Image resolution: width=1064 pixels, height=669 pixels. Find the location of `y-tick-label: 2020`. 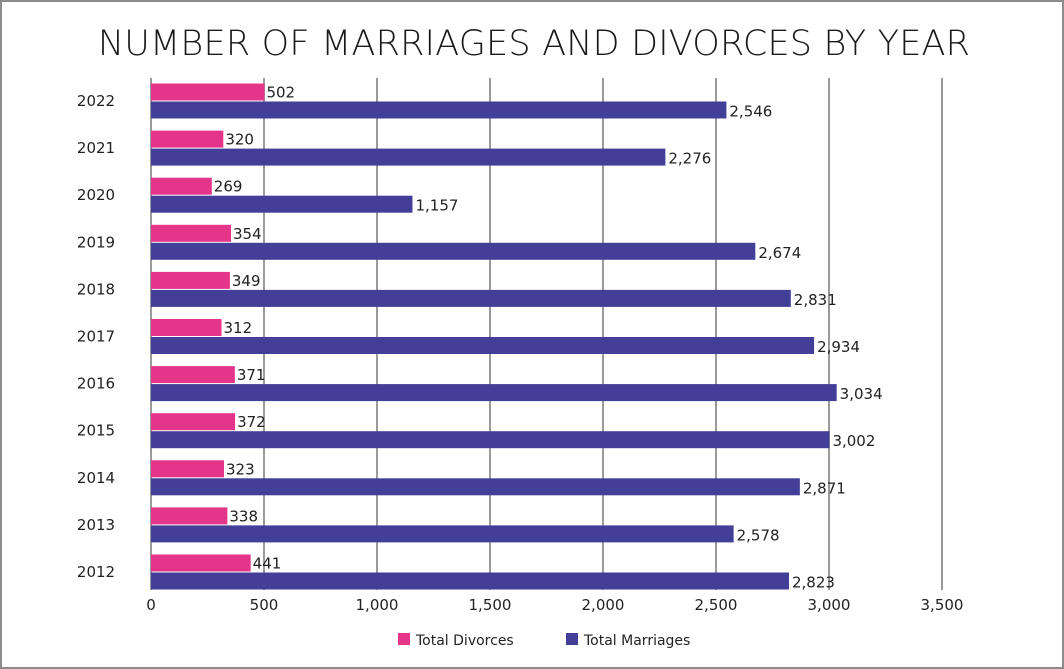

y-tick-label: 2020 is located at coordinates (96, 195).